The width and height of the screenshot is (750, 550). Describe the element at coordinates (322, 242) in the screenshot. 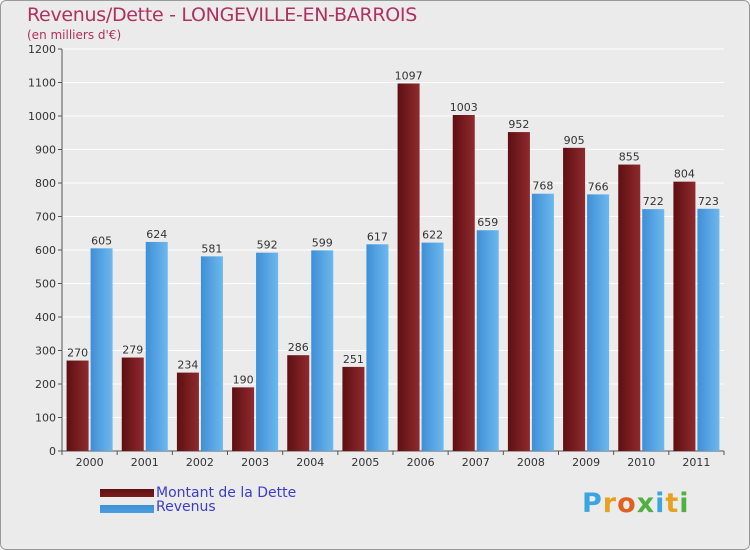

I see `value-label-revenus: 599` at that location.